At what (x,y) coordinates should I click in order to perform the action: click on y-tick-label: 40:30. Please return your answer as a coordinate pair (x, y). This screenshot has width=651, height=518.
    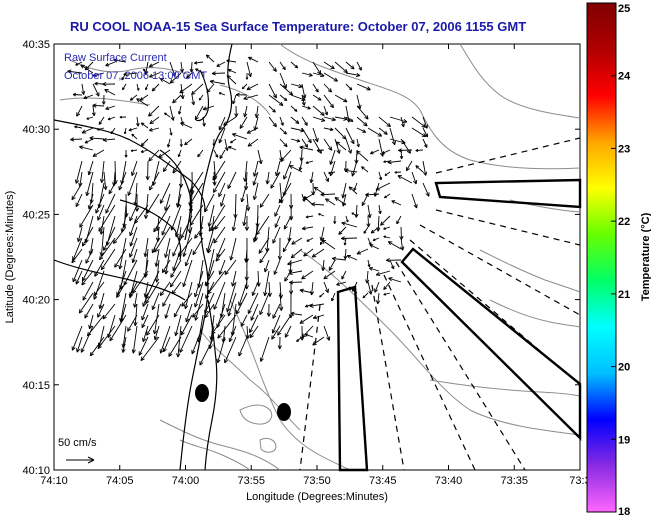
    Looking at the image, I should click on (36, 130).